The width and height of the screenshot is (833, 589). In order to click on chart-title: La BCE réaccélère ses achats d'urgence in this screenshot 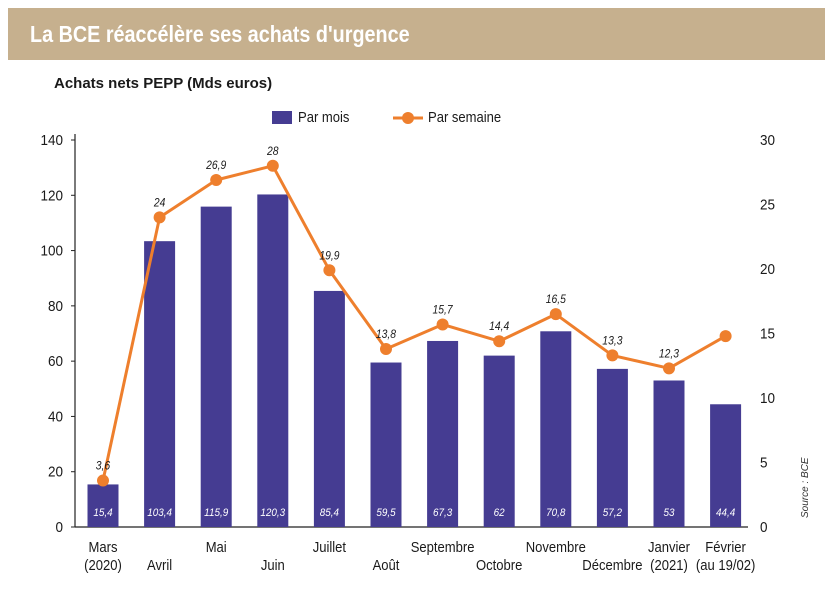, I will do `click(220, 33)`.